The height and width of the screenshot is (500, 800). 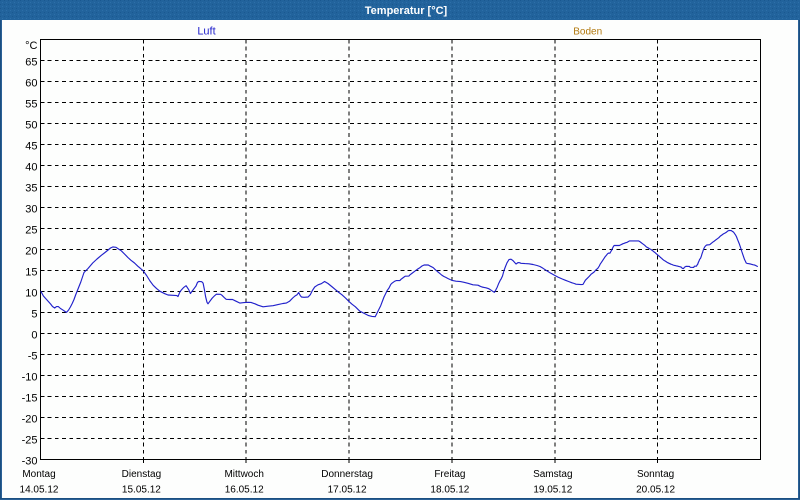 I want to click on svg-text: 5, so click(x=34, y=314).